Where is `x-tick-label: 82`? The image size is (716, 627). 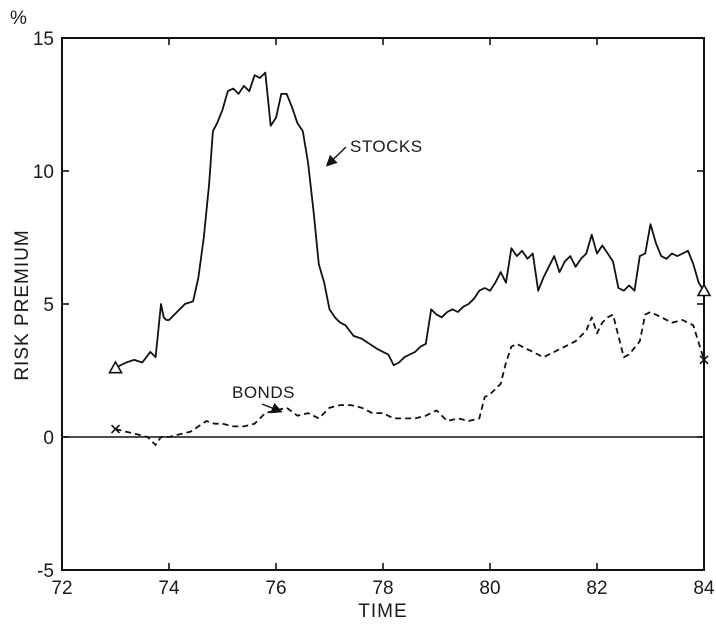 x-tick-label: 82 is located at coordinates (596, 588).